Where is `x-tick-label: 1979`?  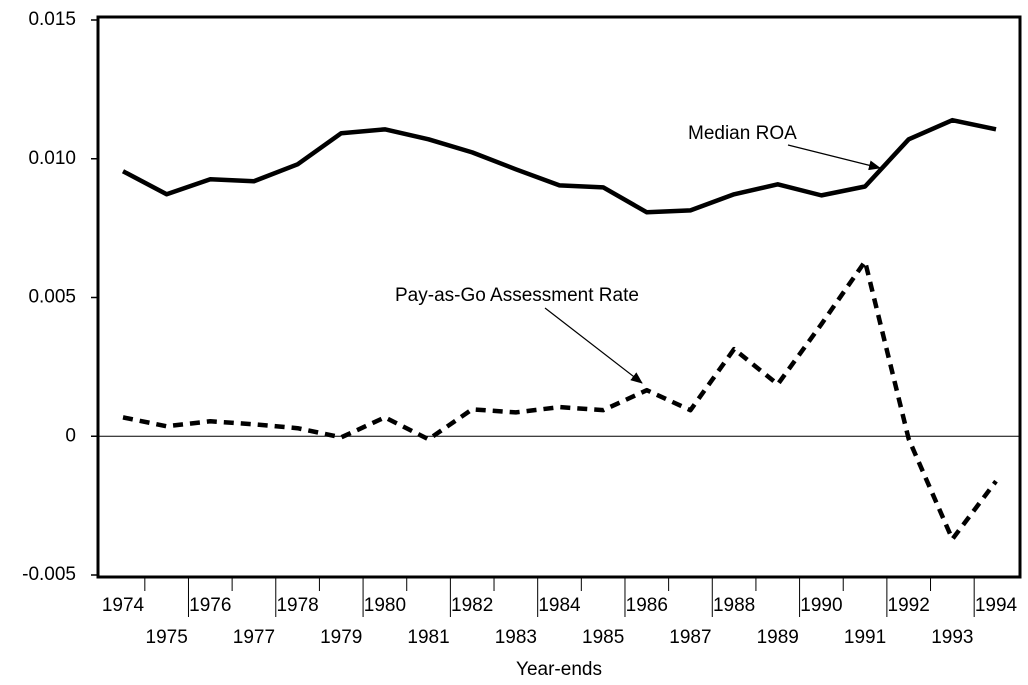 x-tick-label: 1979 is located at coordinates (341, 637).